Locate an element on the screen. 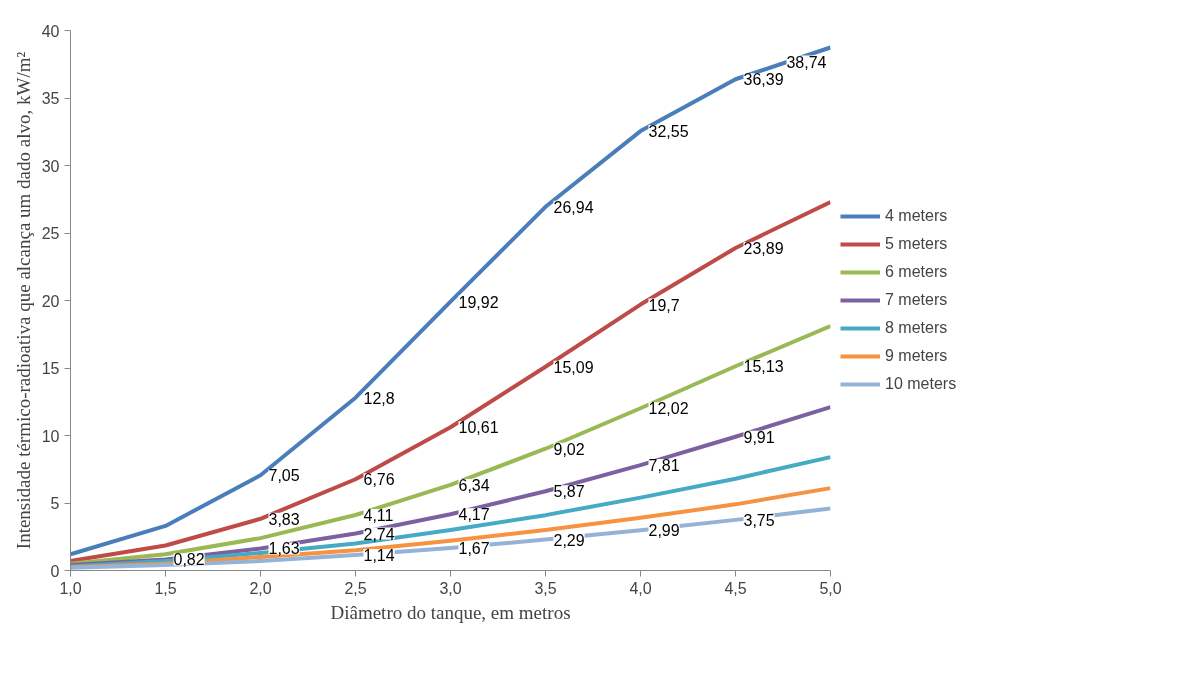  data-label: 1,63 is located at coordinates (284, 549).